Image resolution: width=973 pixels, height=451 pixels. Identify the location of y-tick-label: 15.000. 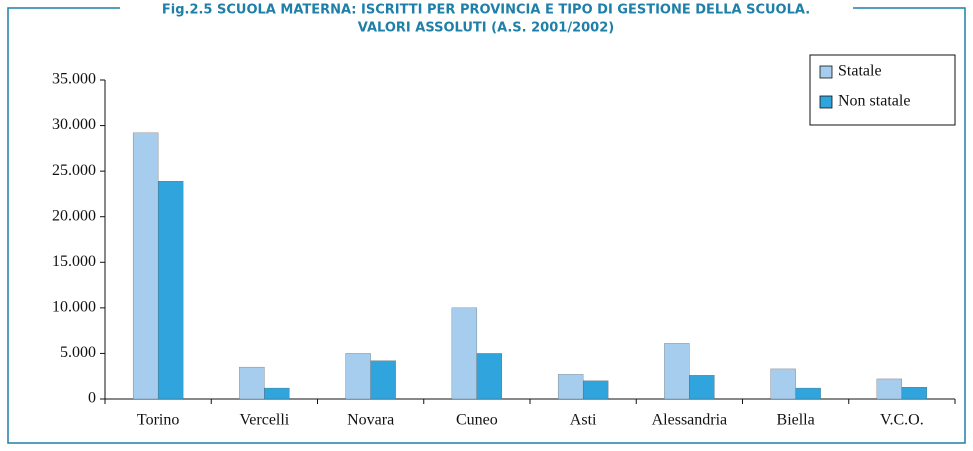
(74, 261).